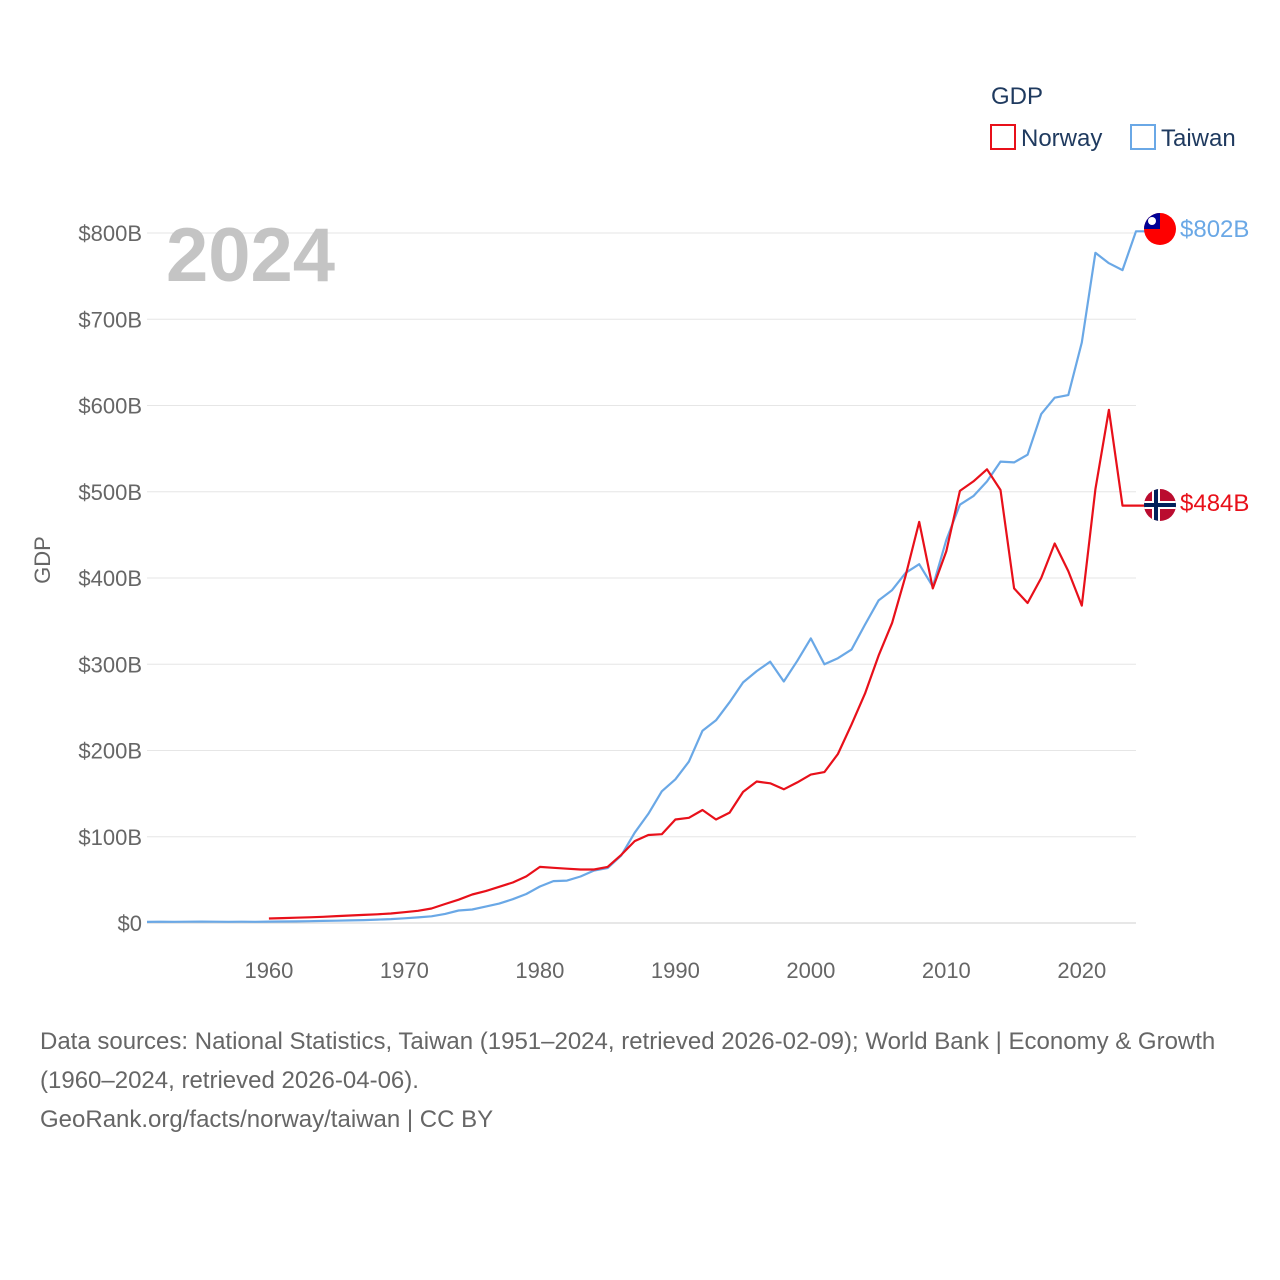  What do you see at coordinates (539, 970) in the screenshot?
I see `x-tick-label: 1980` at bounding box center [539, 970].